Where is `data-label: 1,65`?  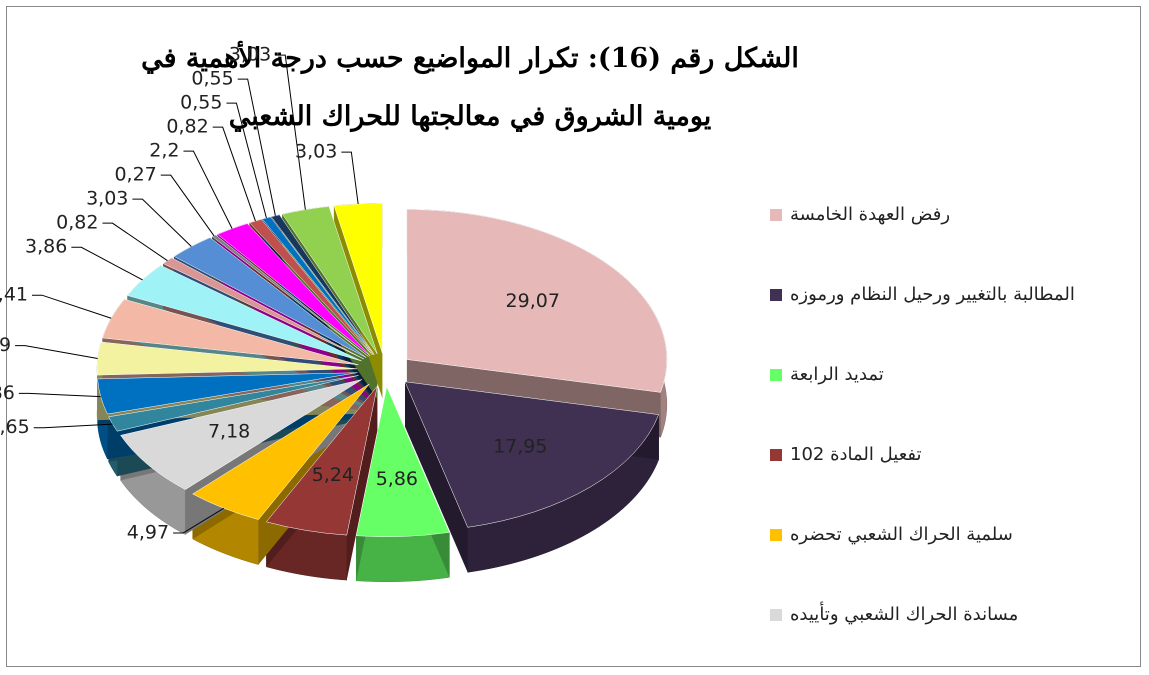
data-label: 1,65 is located at coordinates (15, 427).